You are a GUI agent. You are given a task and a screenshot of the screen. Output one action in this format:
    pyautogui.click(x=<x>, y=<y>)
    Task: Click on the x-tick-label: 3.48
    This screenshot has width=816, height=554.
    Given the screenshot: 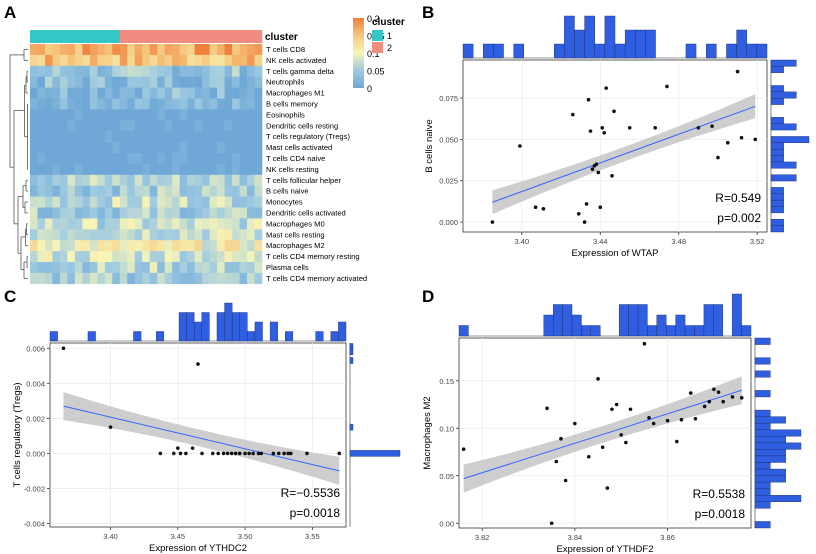 What is the action you would take?
    pyautogui.click(x=678, y=241)
    